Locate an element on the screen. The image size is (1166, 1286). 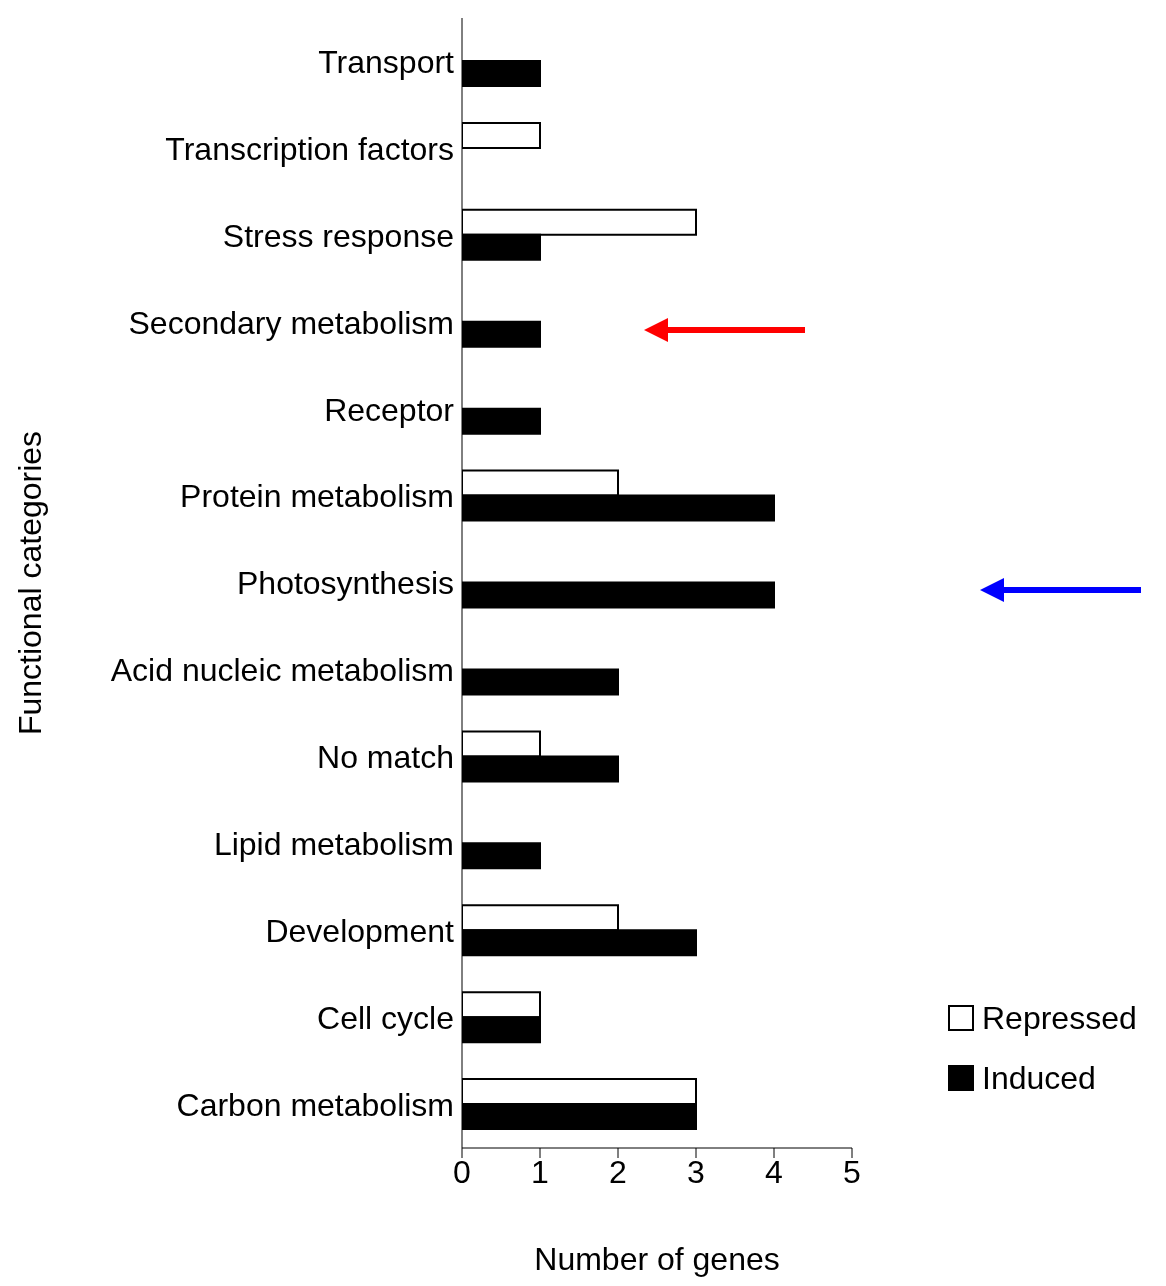
y-axis-title: Functional categories is located at coordinates (30, 583).